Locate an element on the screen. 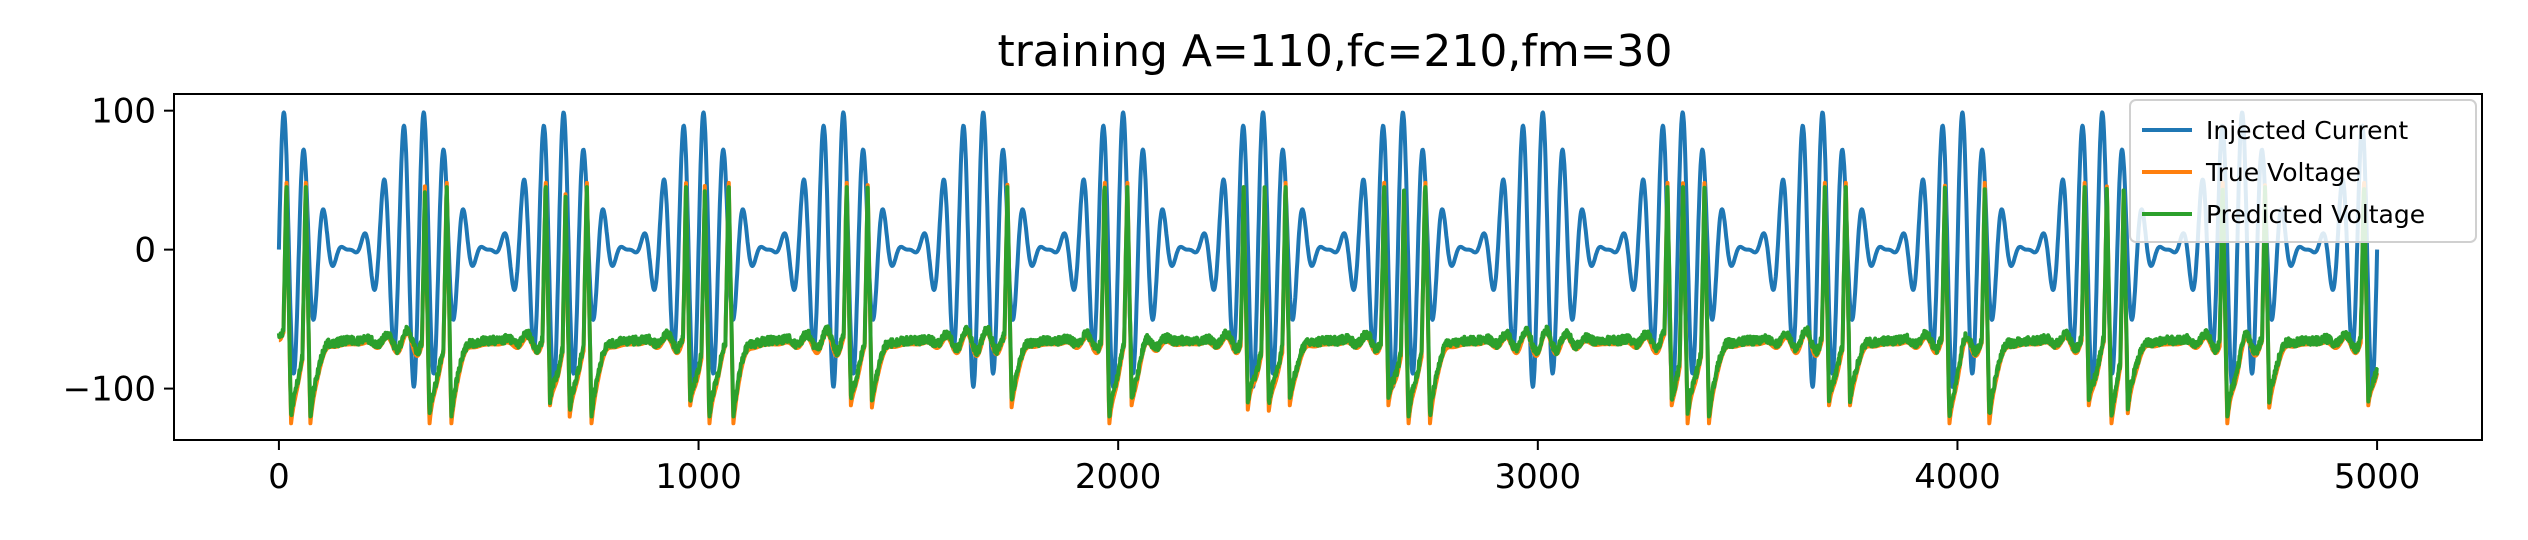 Image resolution: width=2528 pixels, height=540 pixels. x-tick-label: 1000 is located at coordinates (698, 477).